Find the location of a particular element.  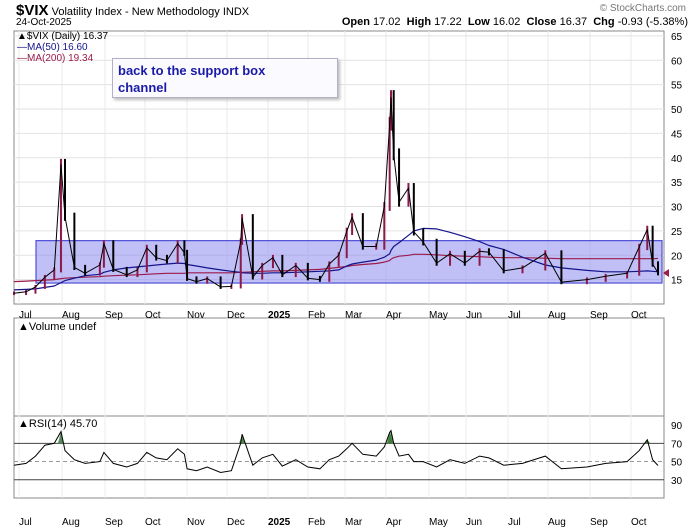

rsi-legend: ▲RSI(14) 45.70 is located at coordinates (58, 424).